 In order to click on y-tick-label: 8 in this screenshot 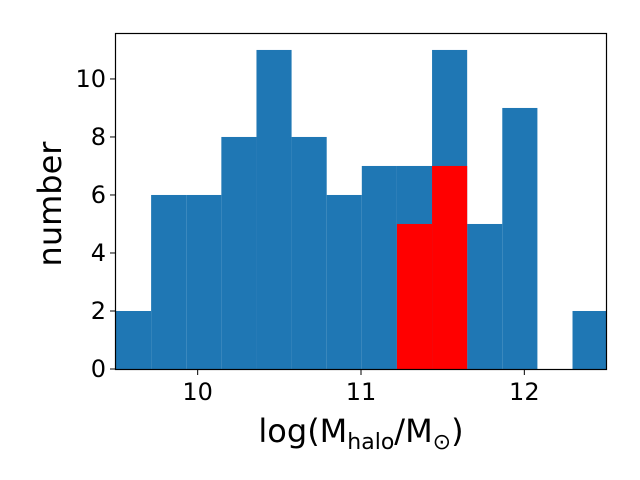, I will do `click(98, 137)`.